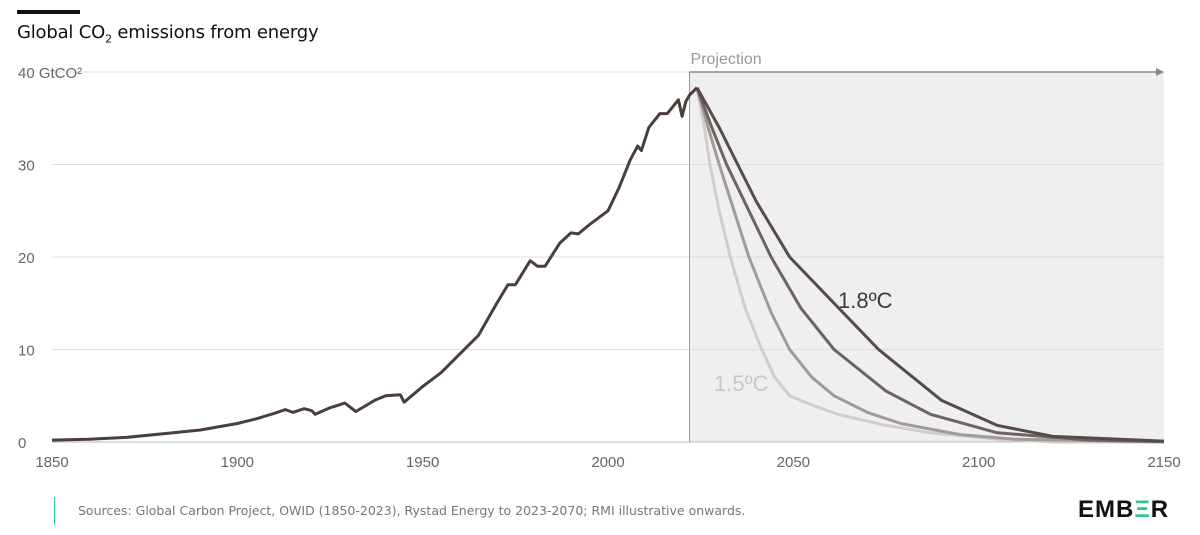 The width and height of the screenshot is (1200, 535). Describe the element at coordinates (61, 32) in the screenshot. I see `title-text: Global CO` at that location.